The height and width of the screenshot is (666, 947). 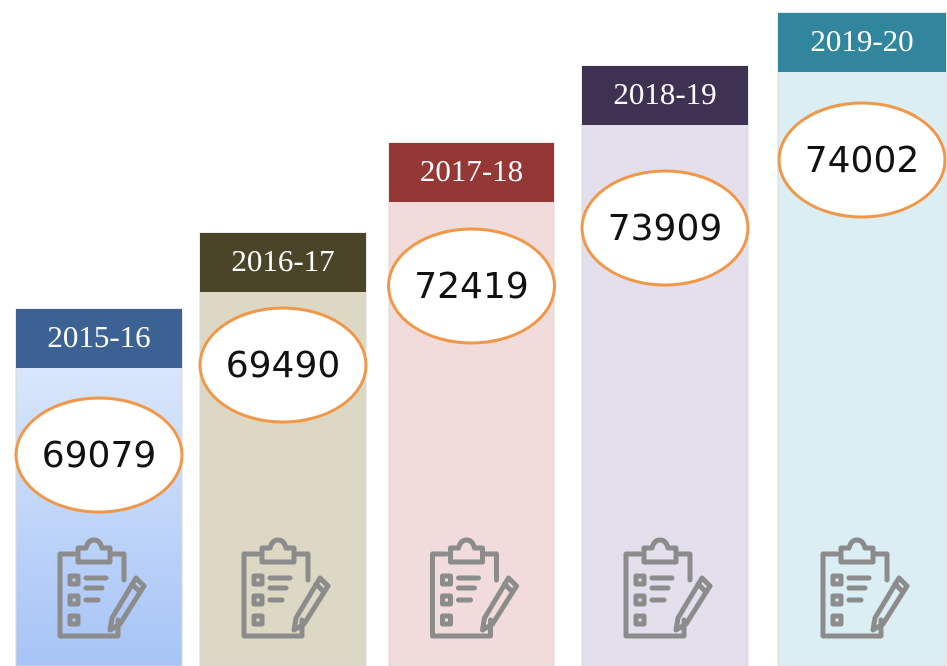 I want to click on column: 2015-16 69079, so click(x=99, y=487).